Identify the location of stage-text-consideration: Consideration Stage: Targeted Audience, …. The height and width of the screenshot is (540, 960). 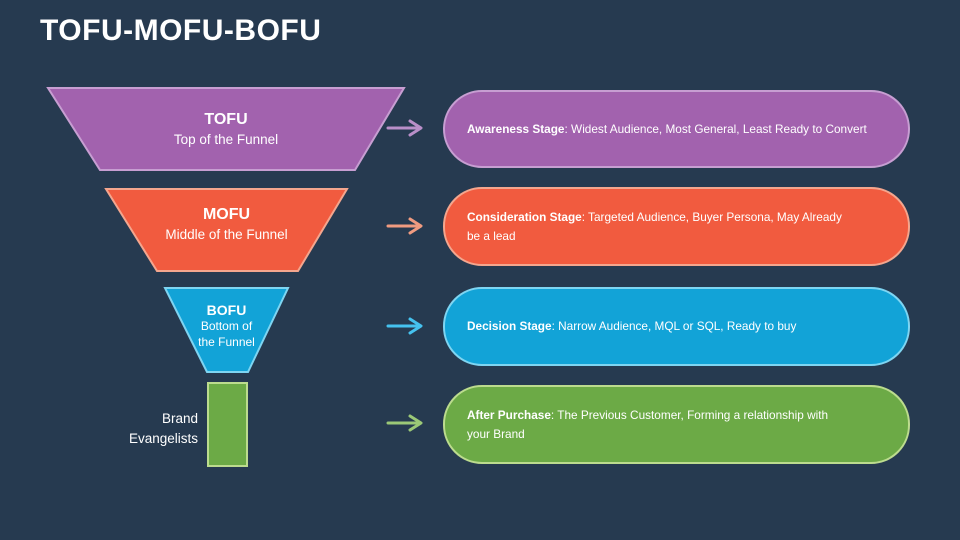
(654, 227).